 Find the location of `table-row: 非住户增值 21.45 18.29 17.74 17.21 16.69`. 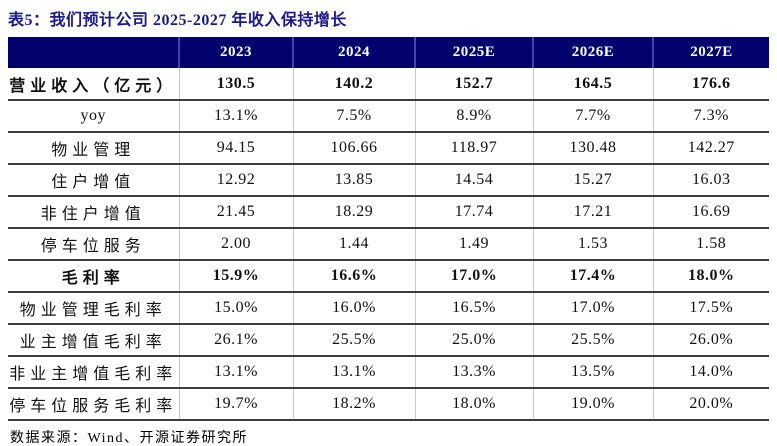

table-row: 非住户增值 21.45 18.29 17.74 17.21 16.69 is located at coordinates (388, 212).